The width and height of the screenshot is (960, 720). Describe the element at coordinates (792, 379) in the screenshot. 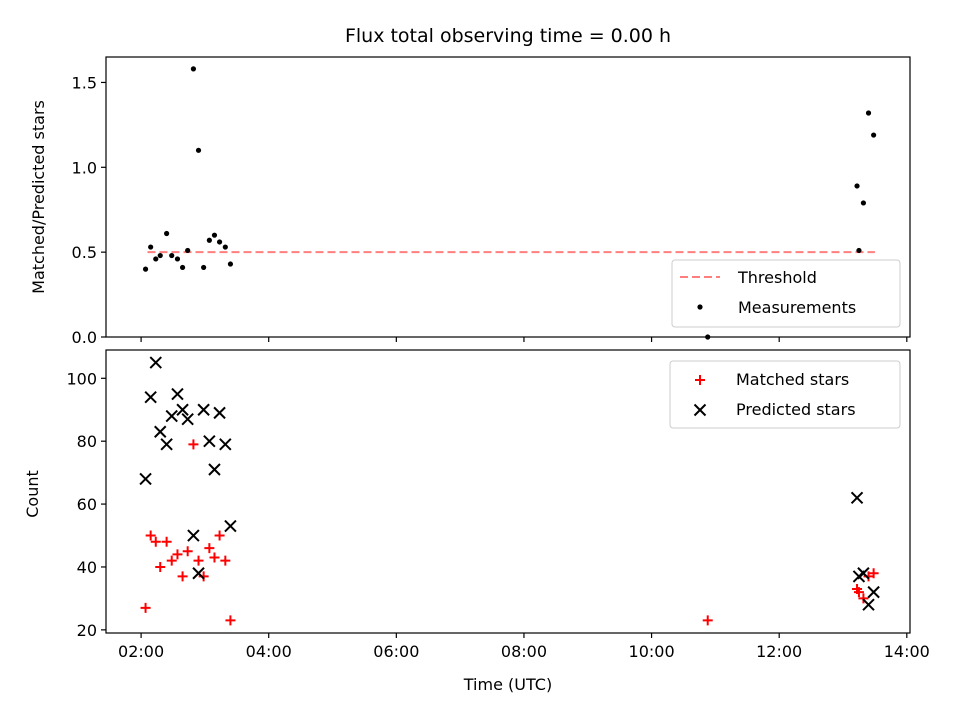

I see `legend-matched-label: Matched stars` at that location.